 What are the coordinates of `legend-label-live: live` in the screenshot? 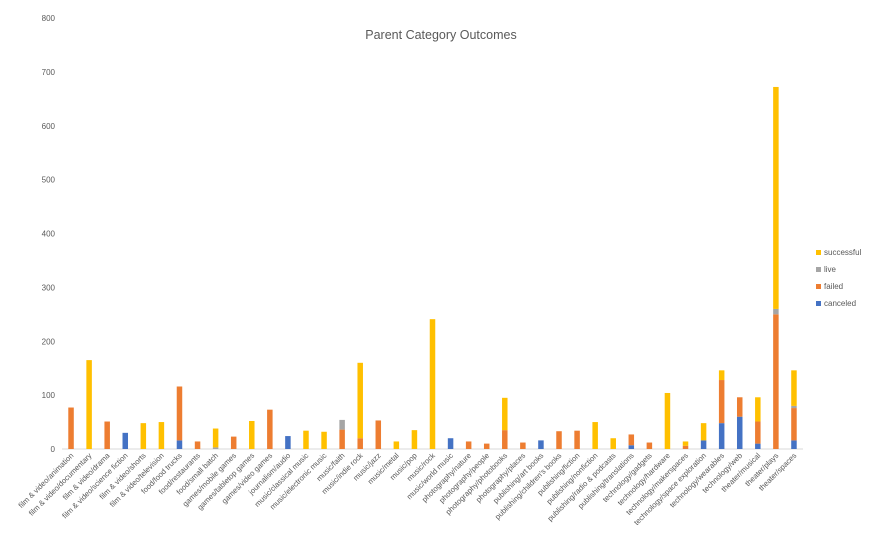 It's located at (830, 269).